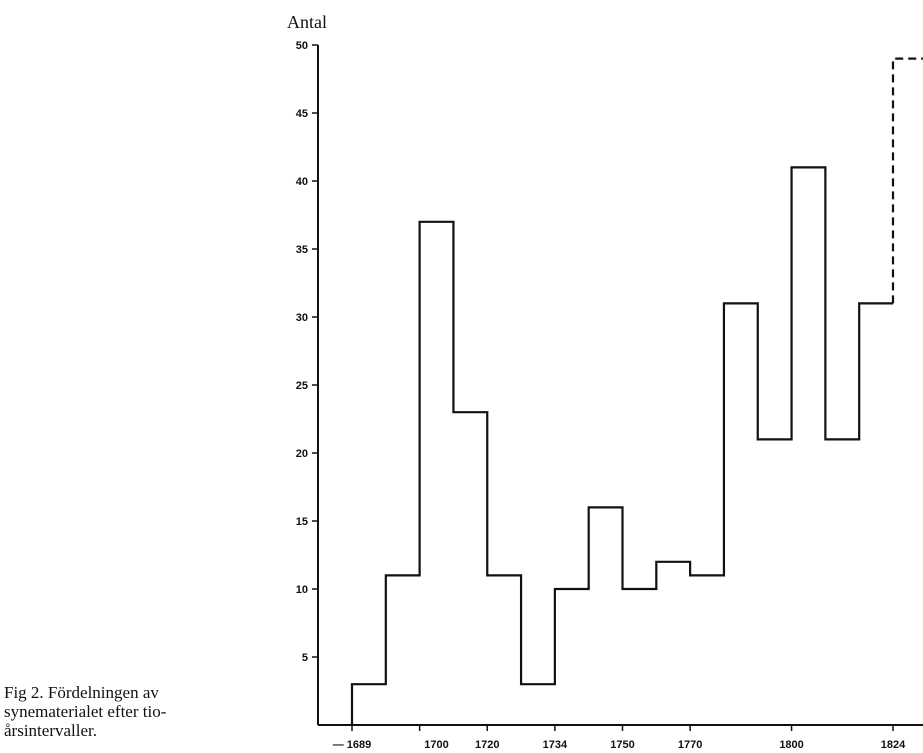 The width and height of the screenshot is (923, 753). I want to click on y-axis-ticks: 5 10 15 20 25 30 35 40 45 50, so click(307, 352).